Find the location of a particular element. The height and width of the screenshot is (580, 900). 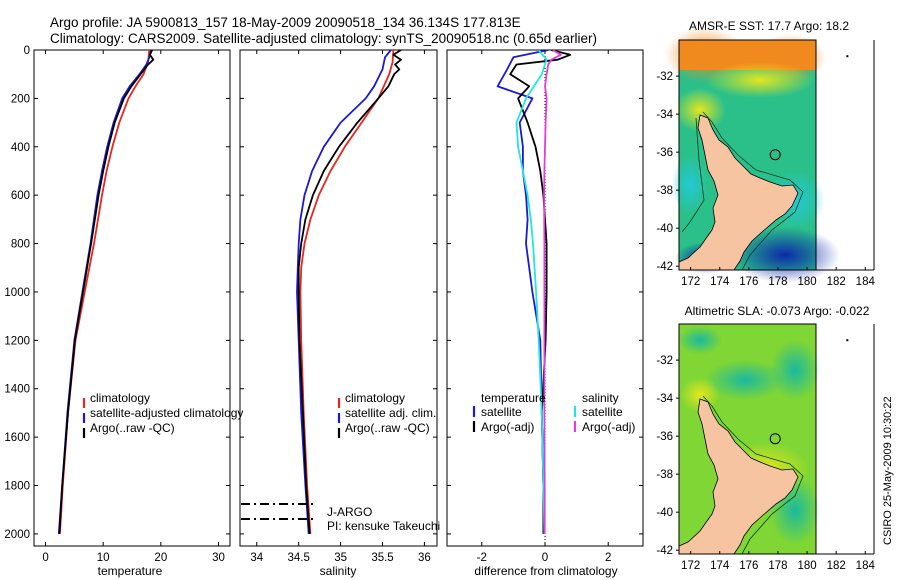

y-tick-label: 1800 is located at coordinates (17, 487).